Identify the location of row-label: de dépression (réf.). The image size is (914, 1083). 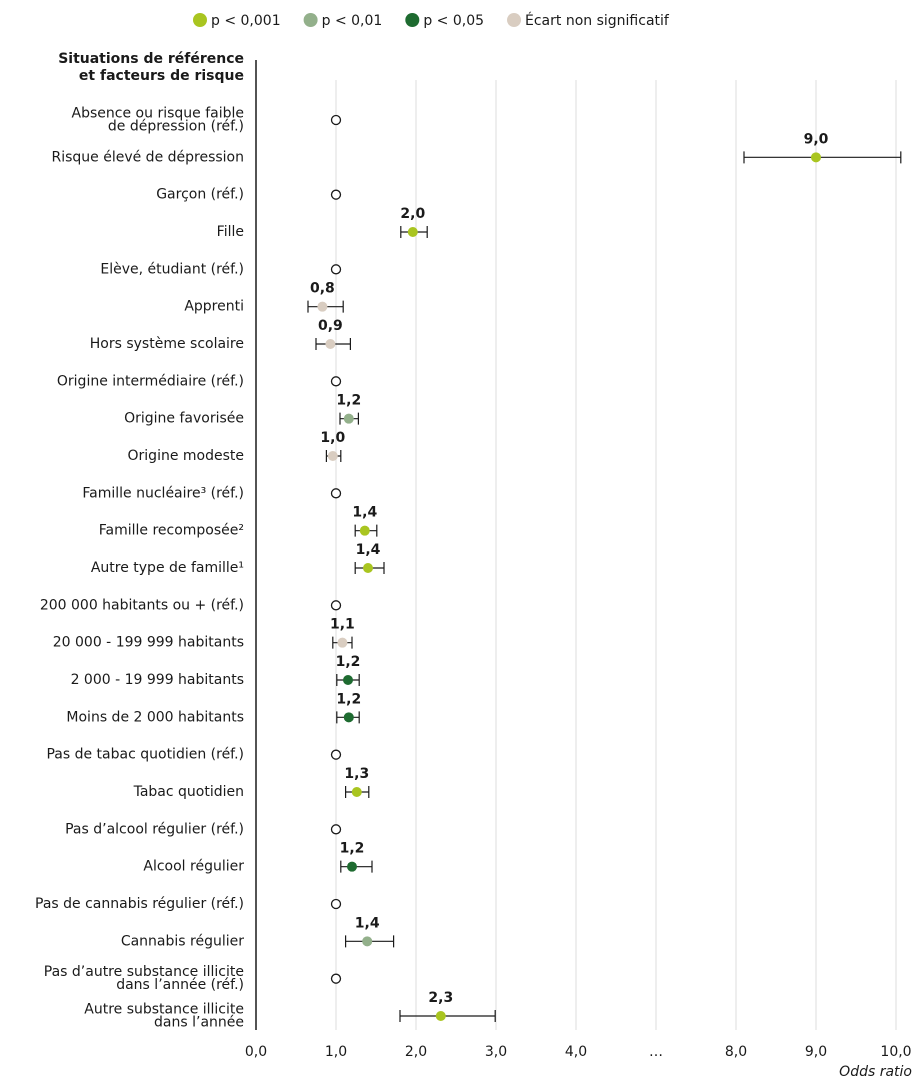
(176, 127).